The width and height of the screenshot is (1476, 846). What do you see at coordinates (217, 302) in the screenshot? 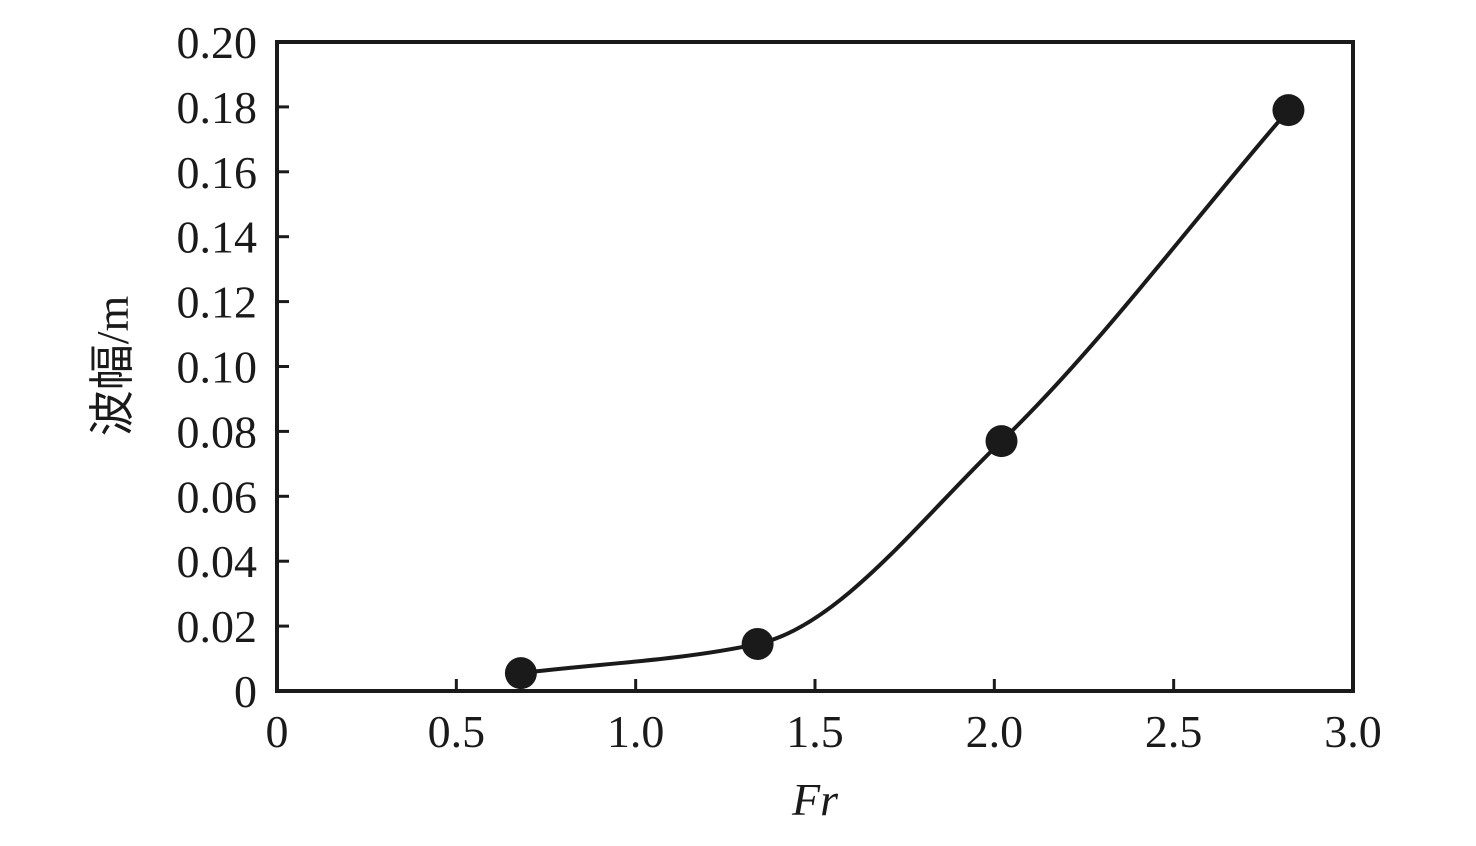
I see `y-tick-label: 0.12` at bounding box center [217, 302].